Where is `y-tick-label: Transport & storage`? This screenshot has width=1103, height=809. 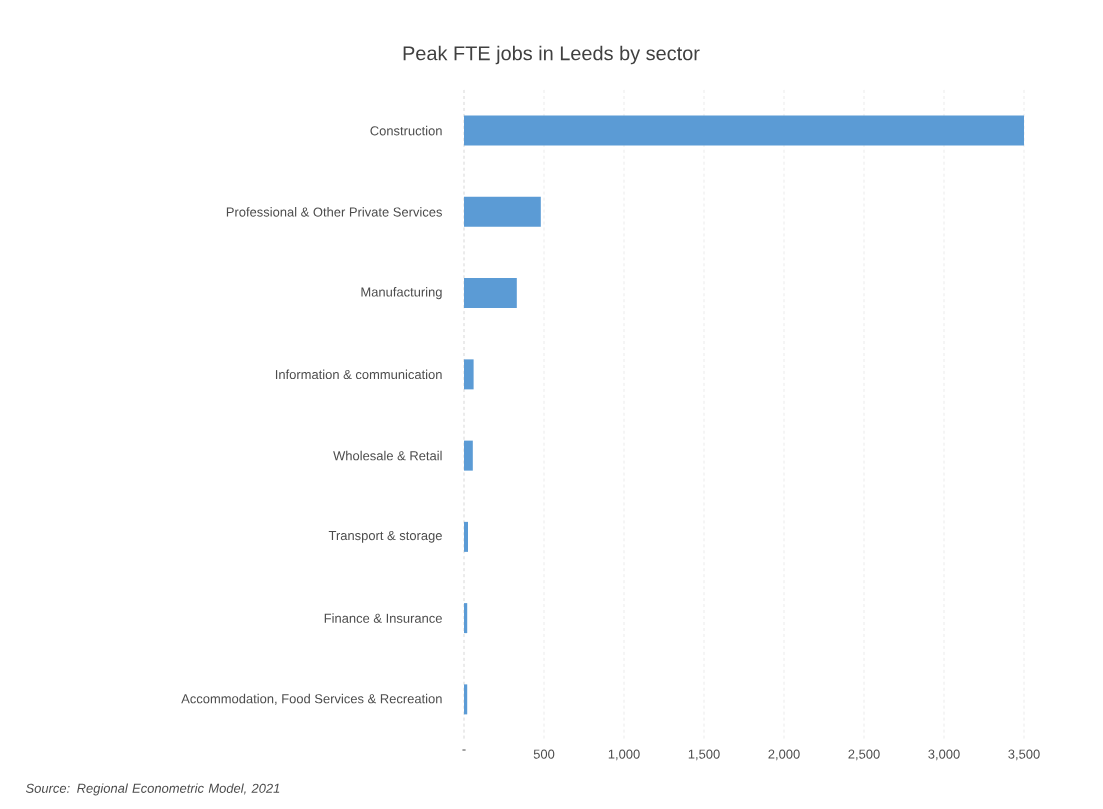
y-tick-label: Transport & storage is located at coordinates (385, 537).